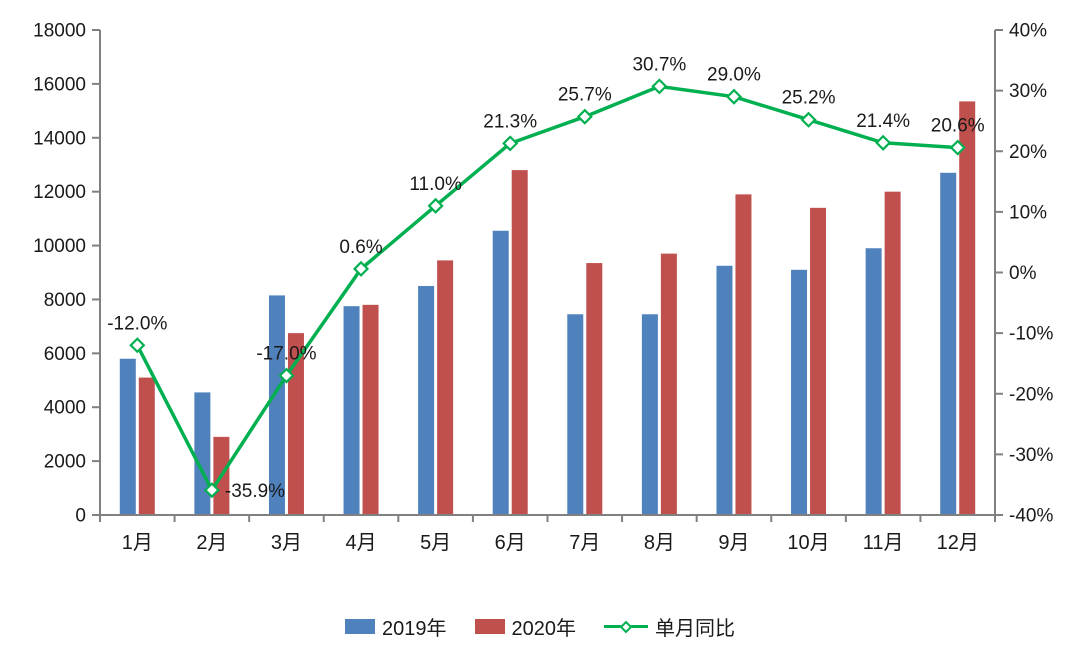 This screenshot has width=1080, height=654. What do you see at coordinates (626, 627) in the screenshot?
I see `legend-line-marker-icon` at bounding box center [626, 627].